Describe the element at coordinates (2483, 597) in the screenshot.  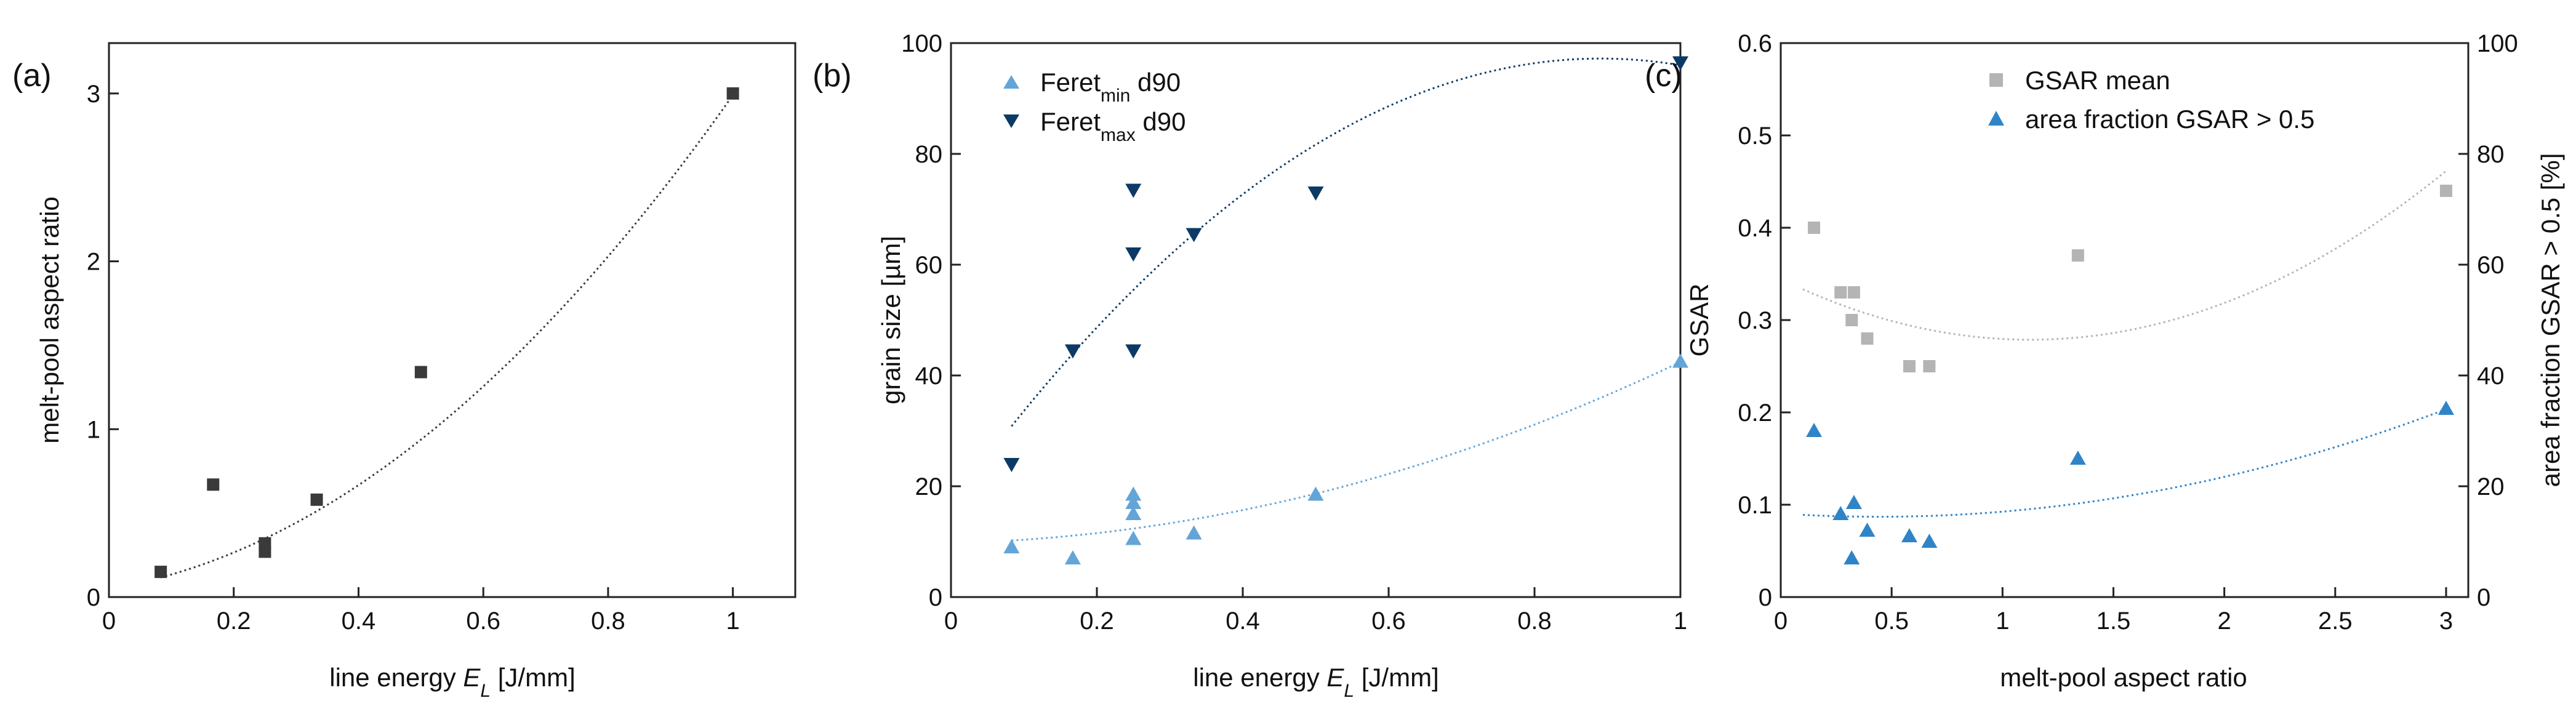
I see `y2-tick-label: 0` at that location.